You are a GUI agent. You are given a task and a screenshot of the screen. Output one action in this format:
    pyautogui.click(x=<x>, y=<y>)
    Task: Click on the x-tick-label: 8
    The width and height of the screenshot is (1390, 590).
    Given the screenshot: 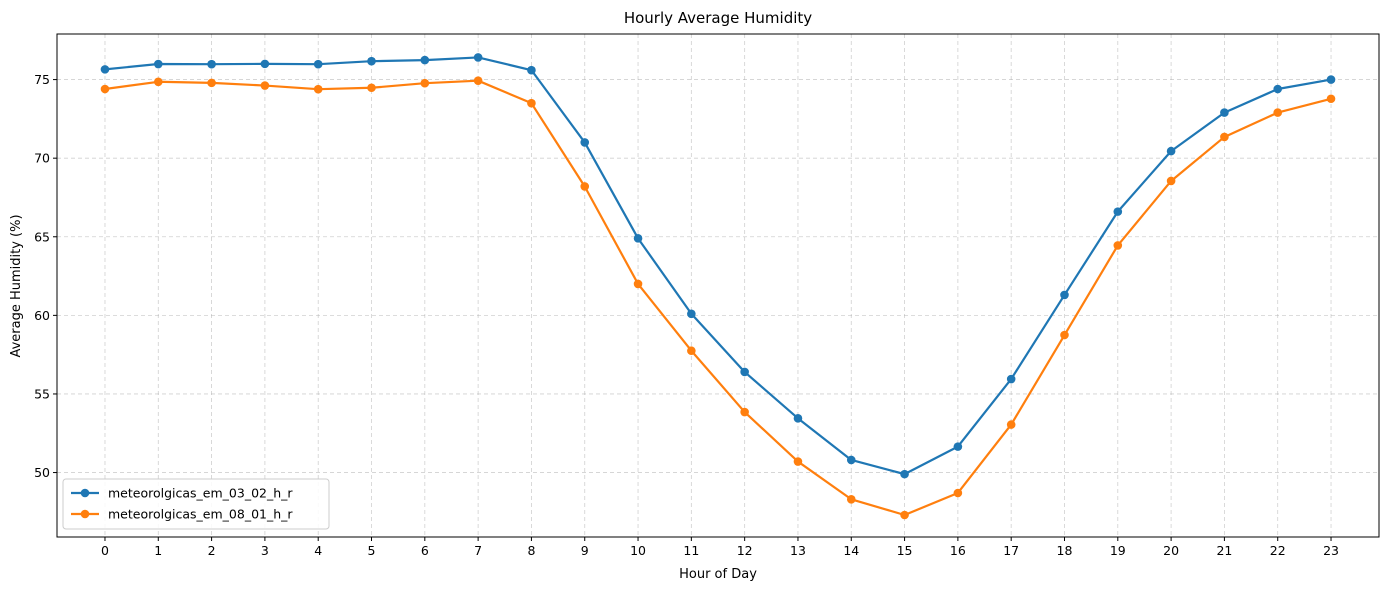 What is the action you would take?
    pyautogui.click(x=531, y=550)
    